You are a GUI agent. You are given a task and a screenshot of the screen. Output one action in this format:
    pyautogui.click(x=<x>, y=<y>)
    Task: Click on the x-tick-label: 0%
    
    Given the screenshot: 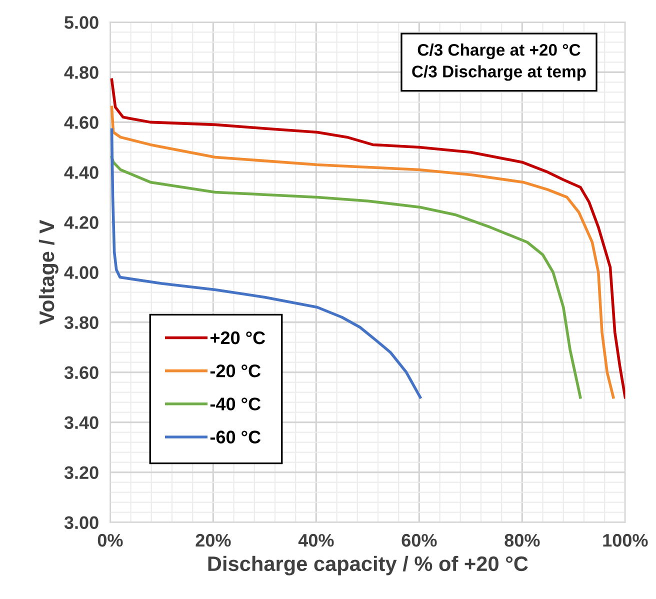 What is the action you would take?
    pyautogui.click(x=110, y=540)
    